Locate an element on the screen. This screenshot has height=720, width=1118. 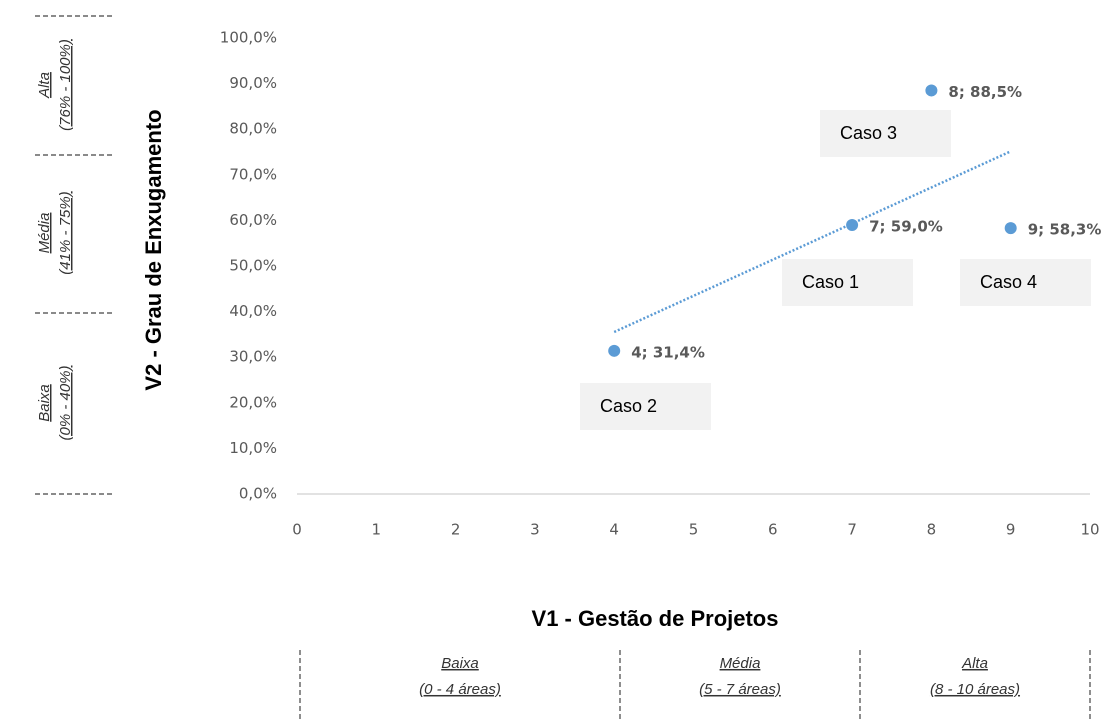
data-label: 8; 88,5% is located at coordinates (985, 92).